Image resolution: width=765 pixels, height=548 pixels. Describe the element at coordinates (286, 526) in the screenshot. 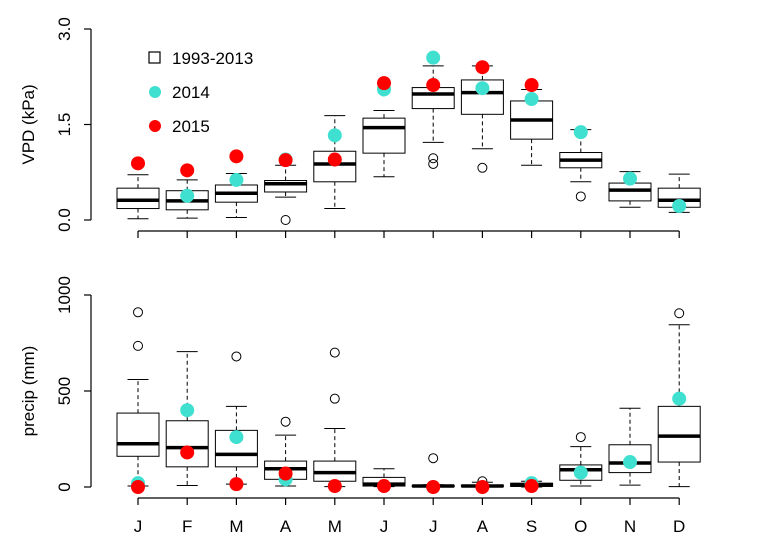

I see `x-tick-label-3: A` at that location.